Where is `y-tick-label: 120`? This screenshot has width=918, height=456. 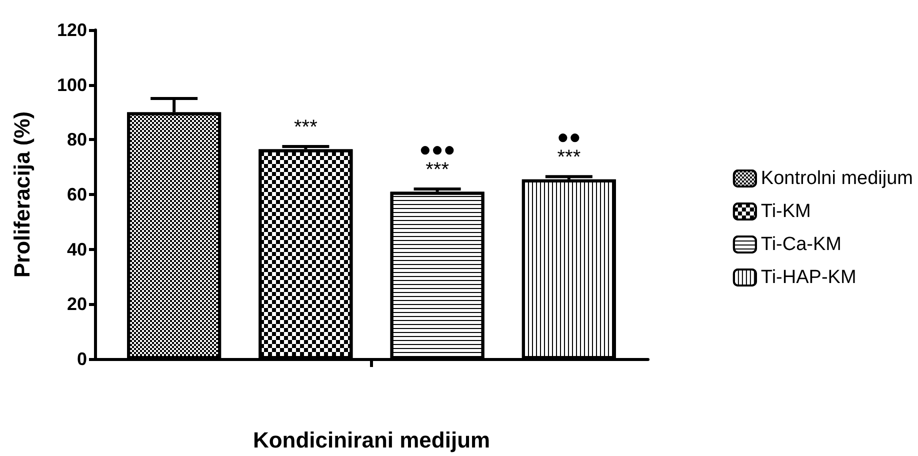
y-tick-label: 120 is located at coordinates (71, 30).